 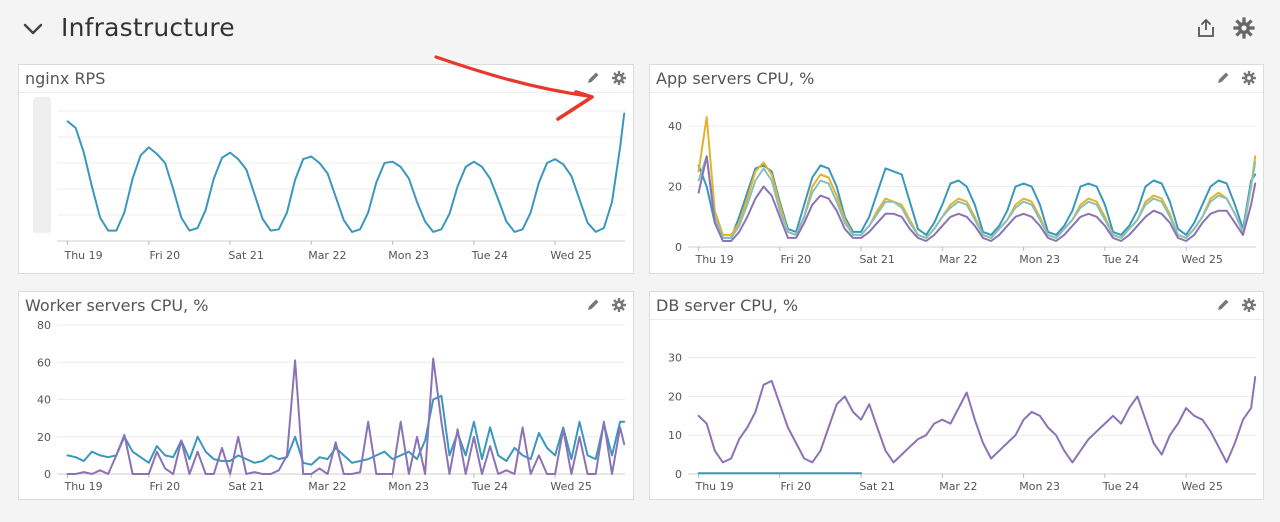 I want to click on panel-title: nginx RPS, so click(x=65, y=78).